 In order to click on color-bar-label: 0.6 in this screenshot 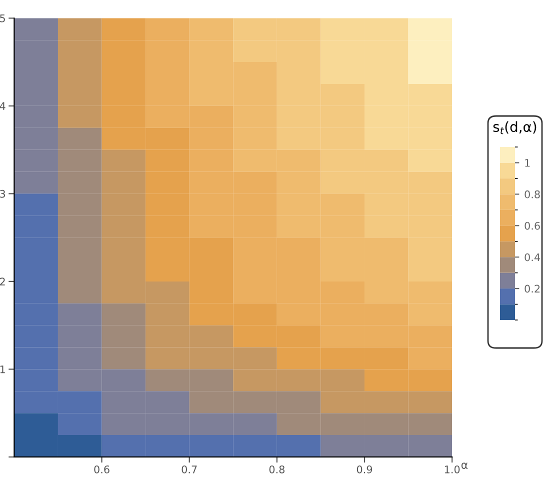, I will do `click(532, 226)`.